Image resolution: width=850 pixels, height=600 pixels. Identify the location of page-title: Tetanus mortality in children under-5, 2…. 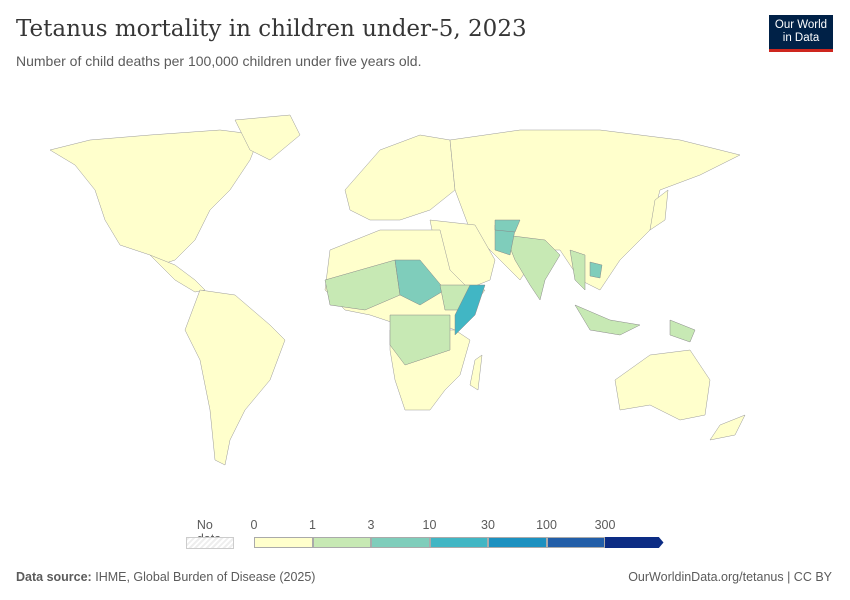
(271, 29).